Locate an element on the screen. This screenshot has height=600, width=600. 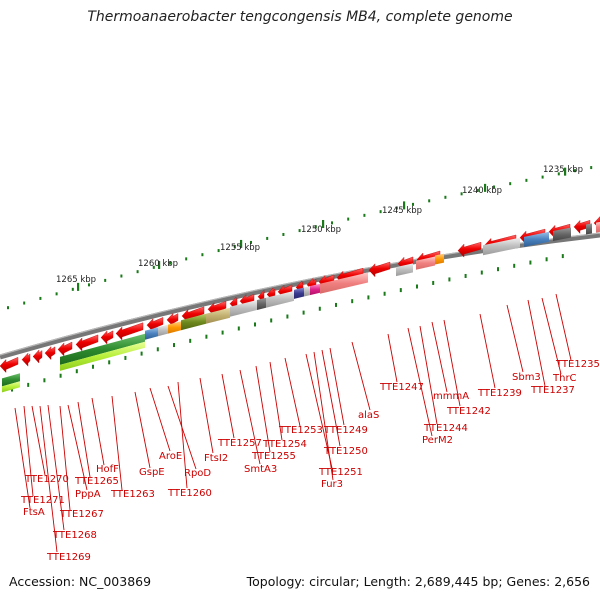
gene-label: TTE1235 is located at coordinates (577, 364).